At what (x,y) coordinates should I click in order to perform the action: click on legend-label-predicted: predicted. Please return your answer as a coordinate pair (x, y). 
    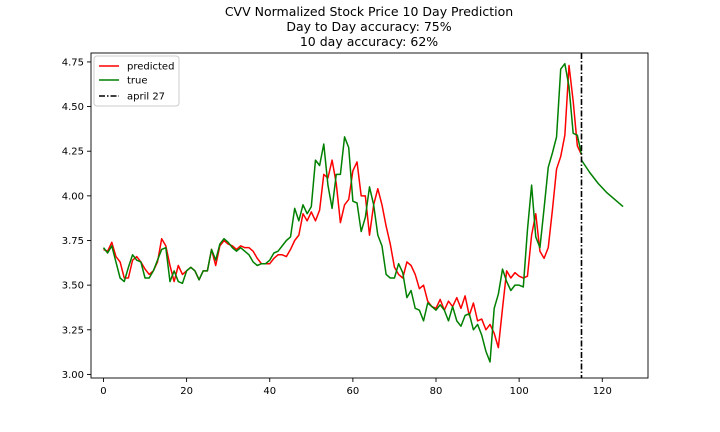
    Looking at the image, I should click on (150, 67).